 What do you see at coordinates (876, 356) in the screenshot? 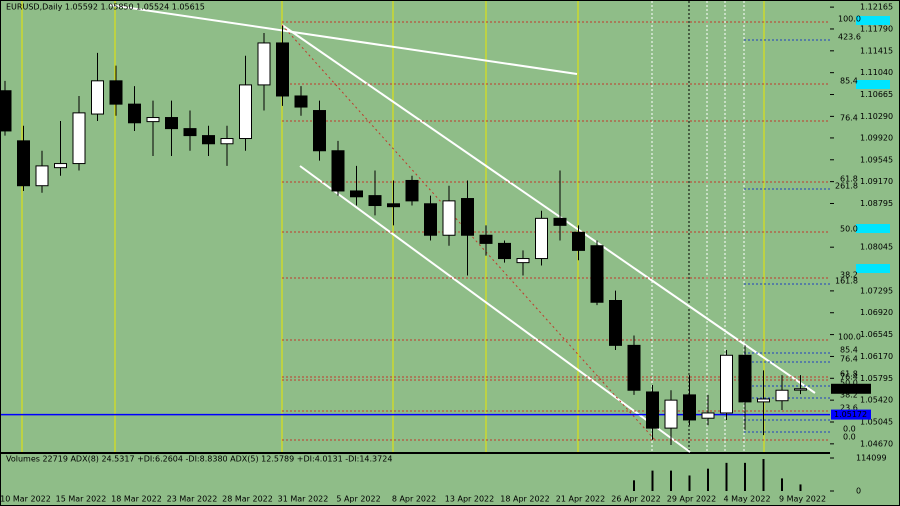
I see `y-tick-label: 1.06170` at bounding box center [876, 356].